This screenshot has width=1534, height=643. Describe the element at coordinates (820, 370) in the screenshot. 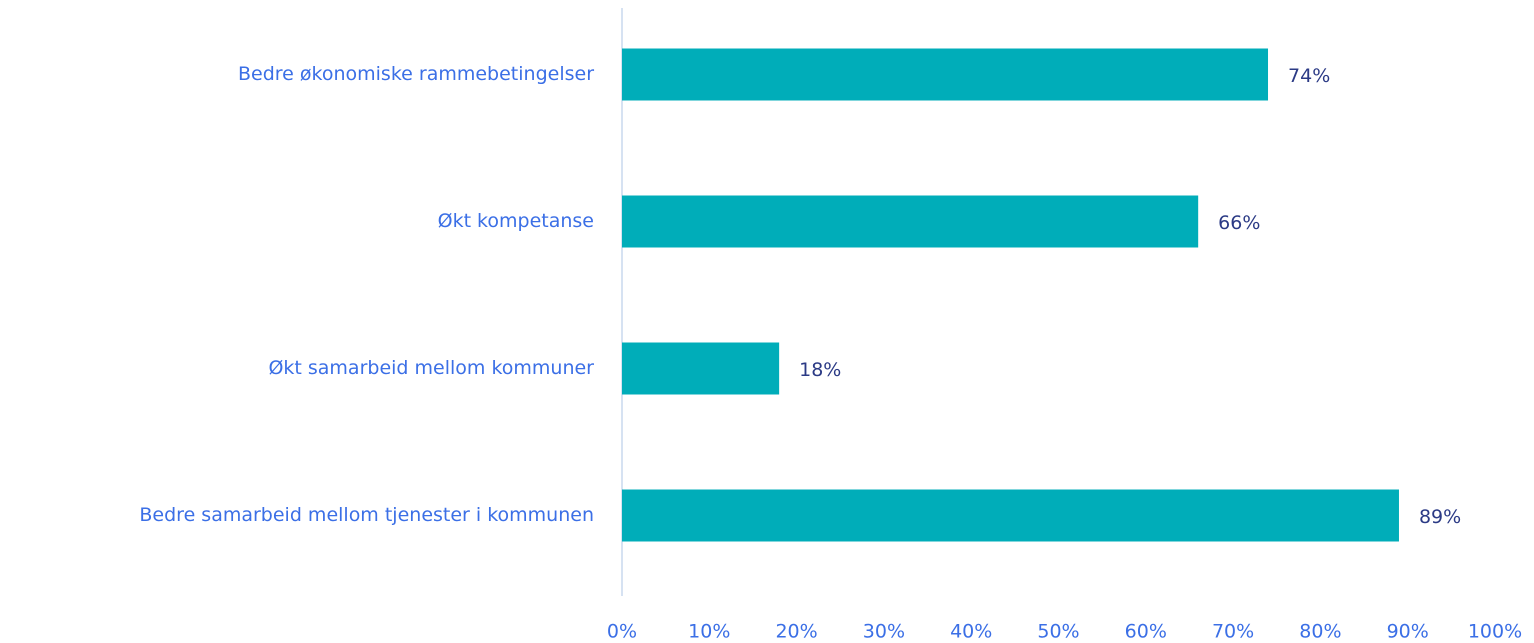

I see `value-label: 18%` at that location.